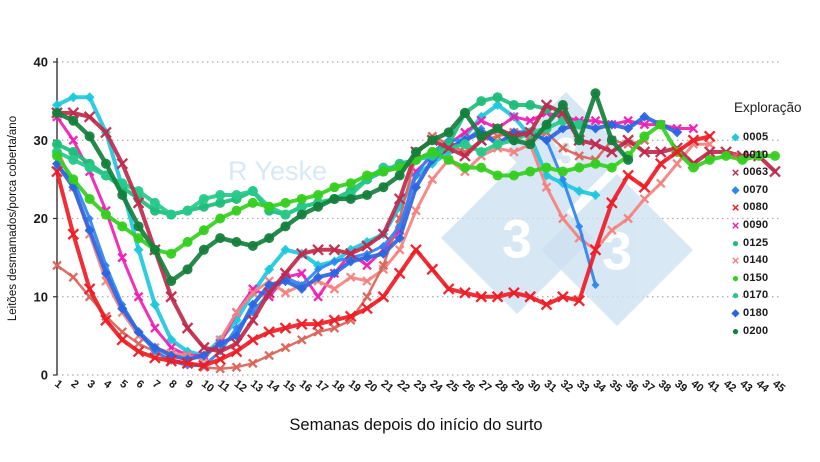 The width and height of the screenshot is (820, 462). Describe the element at coordinates (773, 156) in the screenshot. I see `legend-item-0010: × 0010` at that location.